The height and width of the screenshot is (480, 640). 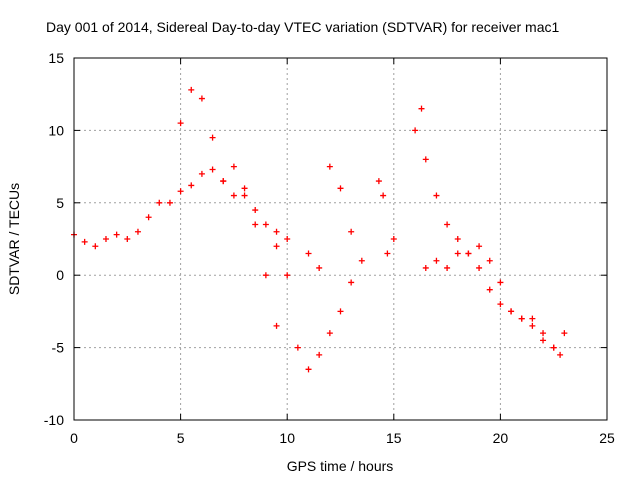 What do you see at coordinates (287, 438) in the screenshot?
I see `x-tick-label: 10` at bounding box center [287, 438].